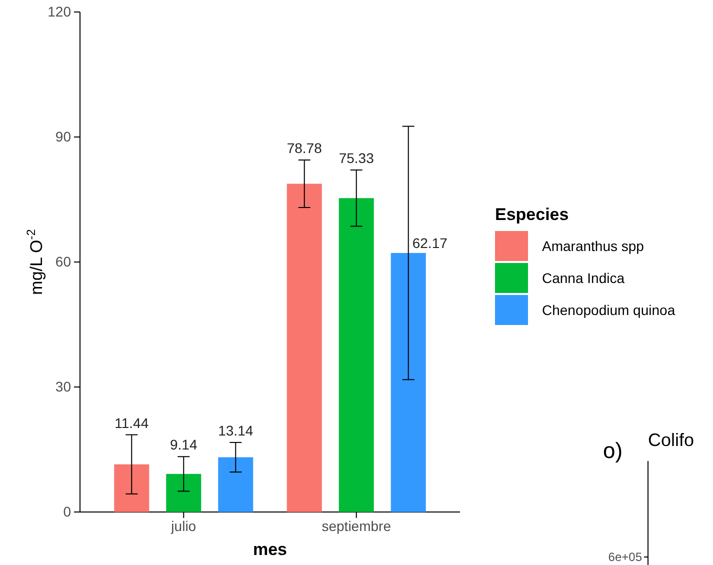  Describe the element at coordinates (356, 158) in the screenshot. I see `data-label: 75.33` at that location.